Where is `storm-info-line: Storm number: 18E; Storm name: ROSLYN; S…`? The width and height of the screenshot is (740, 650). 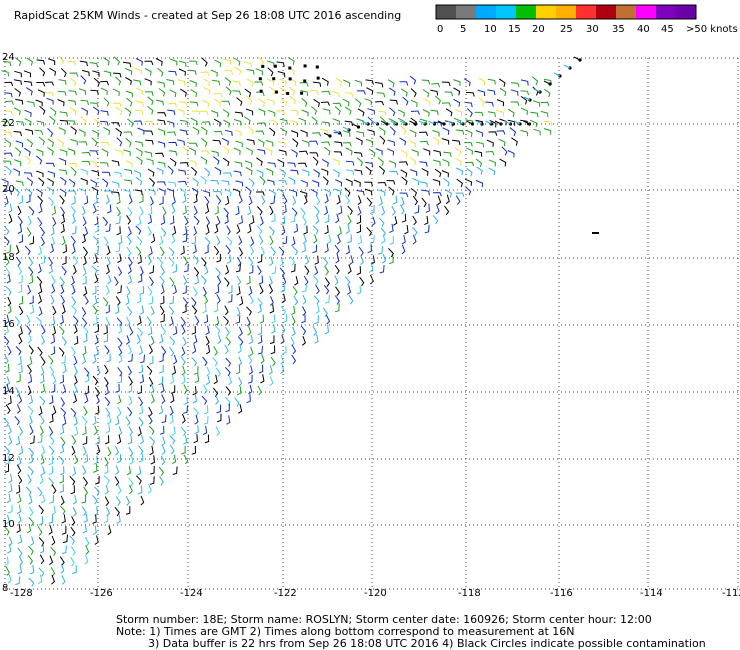
storm-info-line: Storm number: 18E; Storm name: ROSLYN; S… is located at coordinates (384, 619).